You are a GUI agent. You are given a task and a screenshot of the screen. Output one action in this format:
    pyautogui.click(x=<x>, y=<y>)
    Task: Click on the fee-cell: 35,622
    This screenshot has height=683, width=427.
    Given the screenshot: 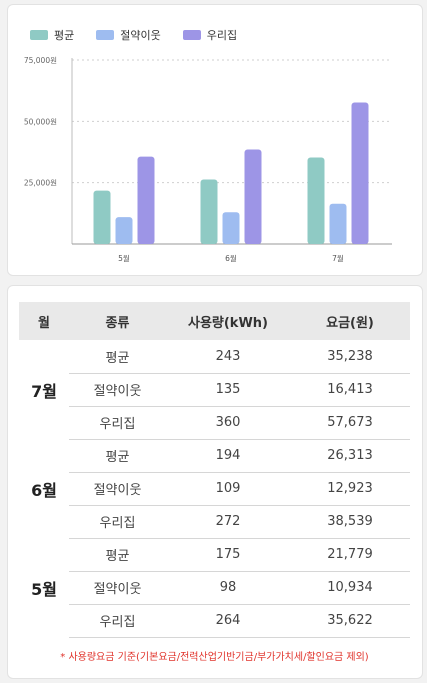 What is the action you would take?
    pyautogui.click(x=350, y=621)
    